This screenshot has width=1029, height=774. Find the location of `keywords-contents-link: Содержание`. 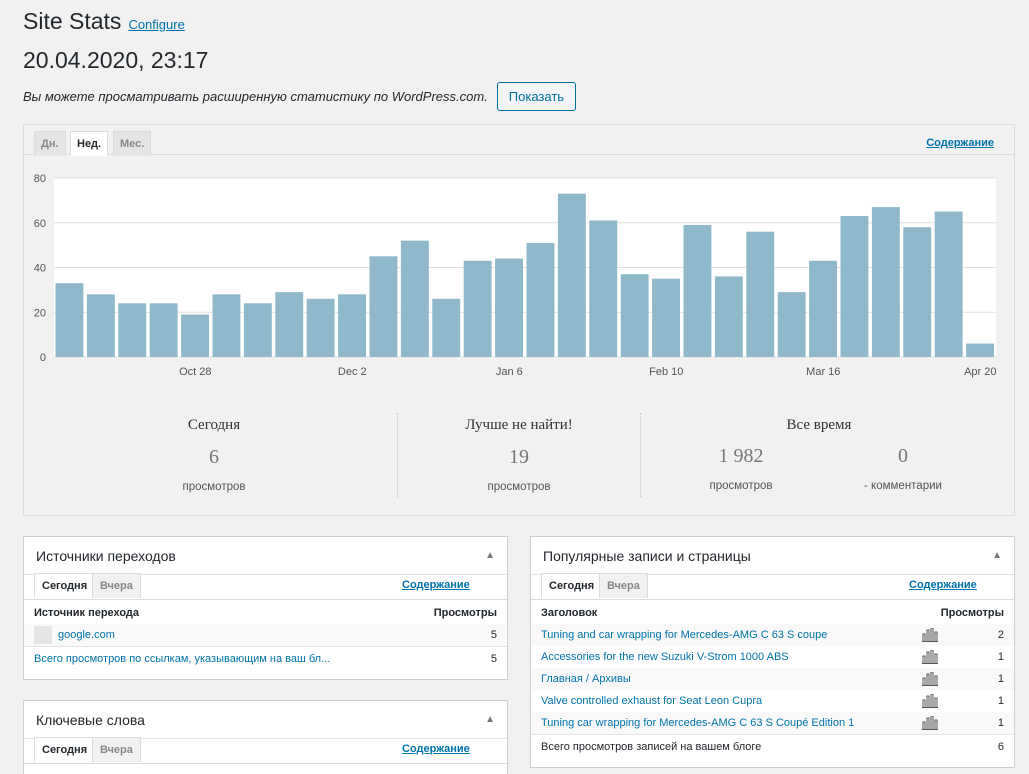

keywords-contents-link: Содержание is located at coordinates (436, 749).